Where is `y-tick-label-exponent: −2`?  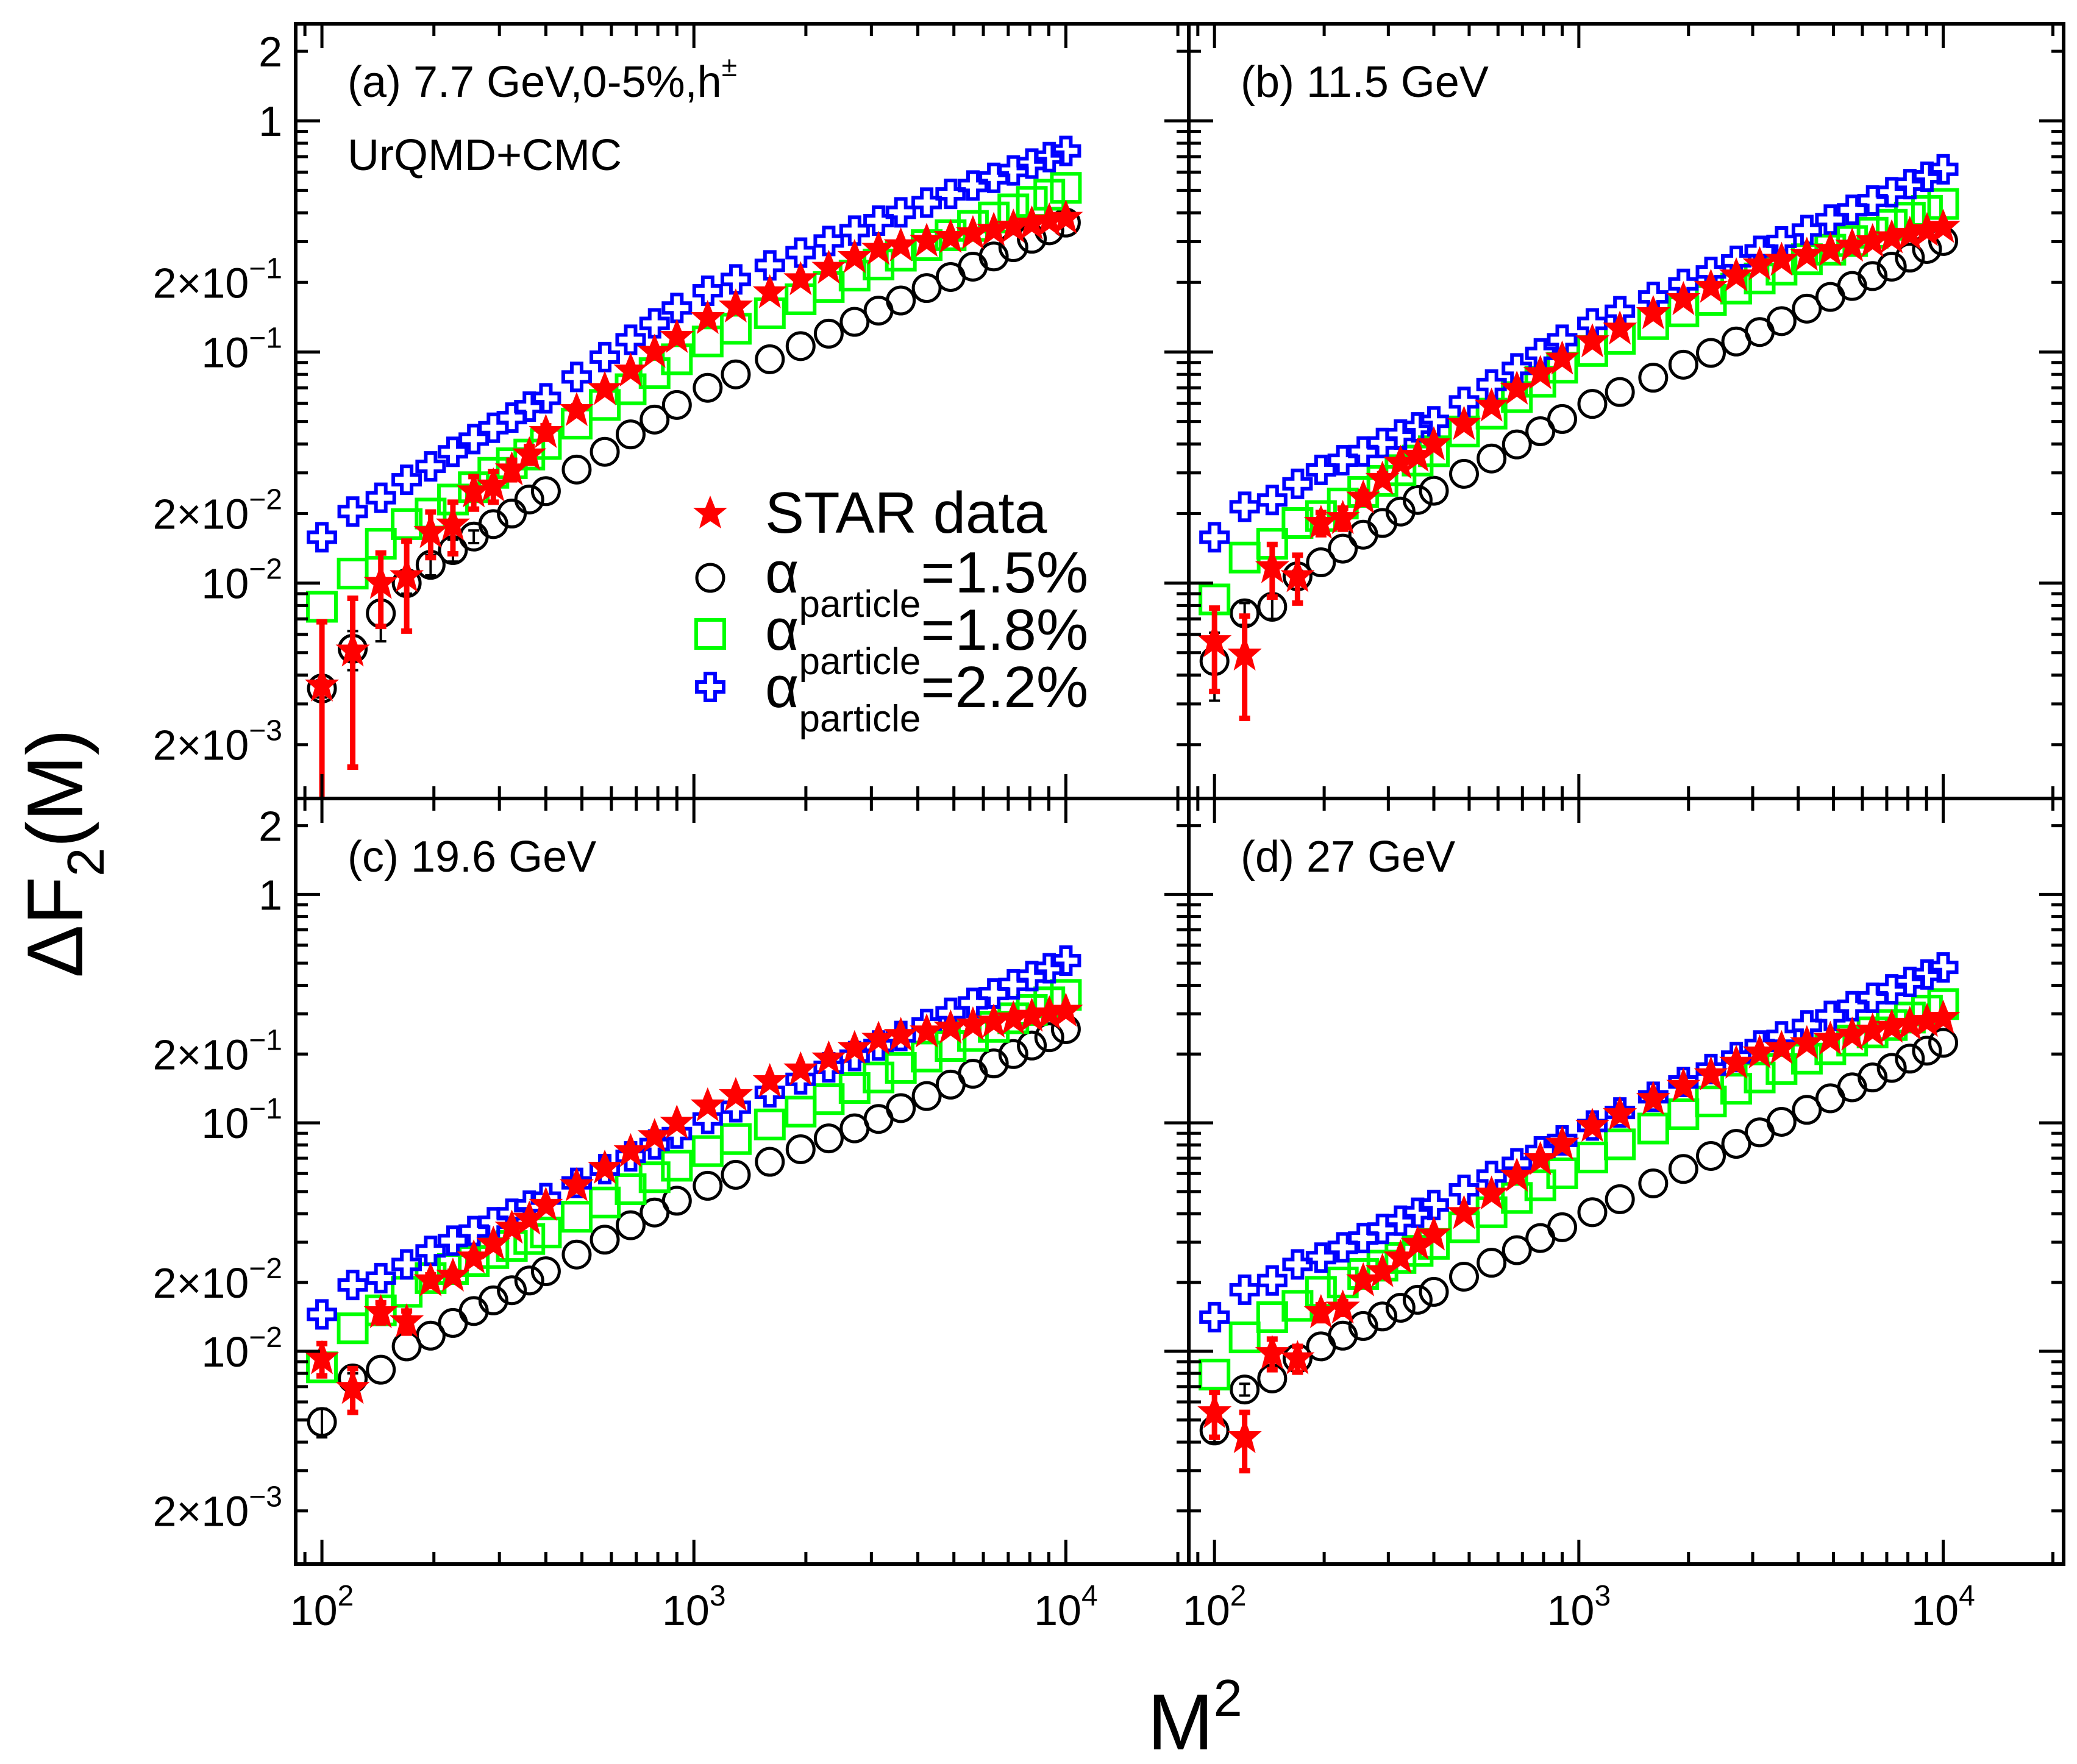 y-tick-label-exponent: −2 is located at coordinates (266, 1269).